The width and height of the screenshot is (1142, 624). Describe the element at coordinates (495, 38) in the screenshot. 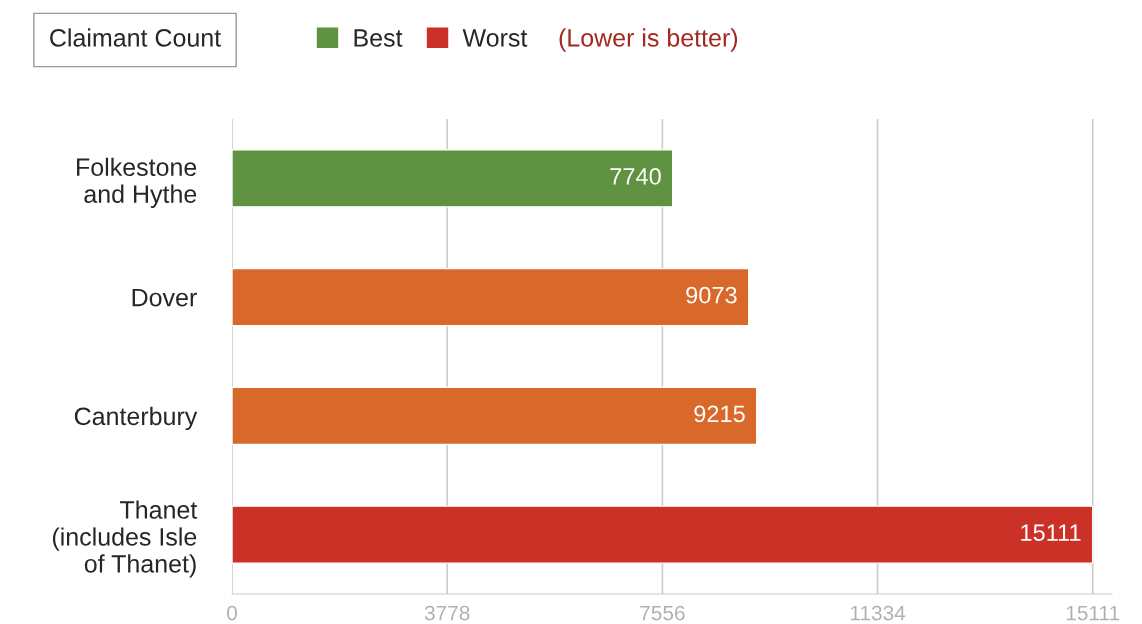

I see `legend-label: Worst` at that location.